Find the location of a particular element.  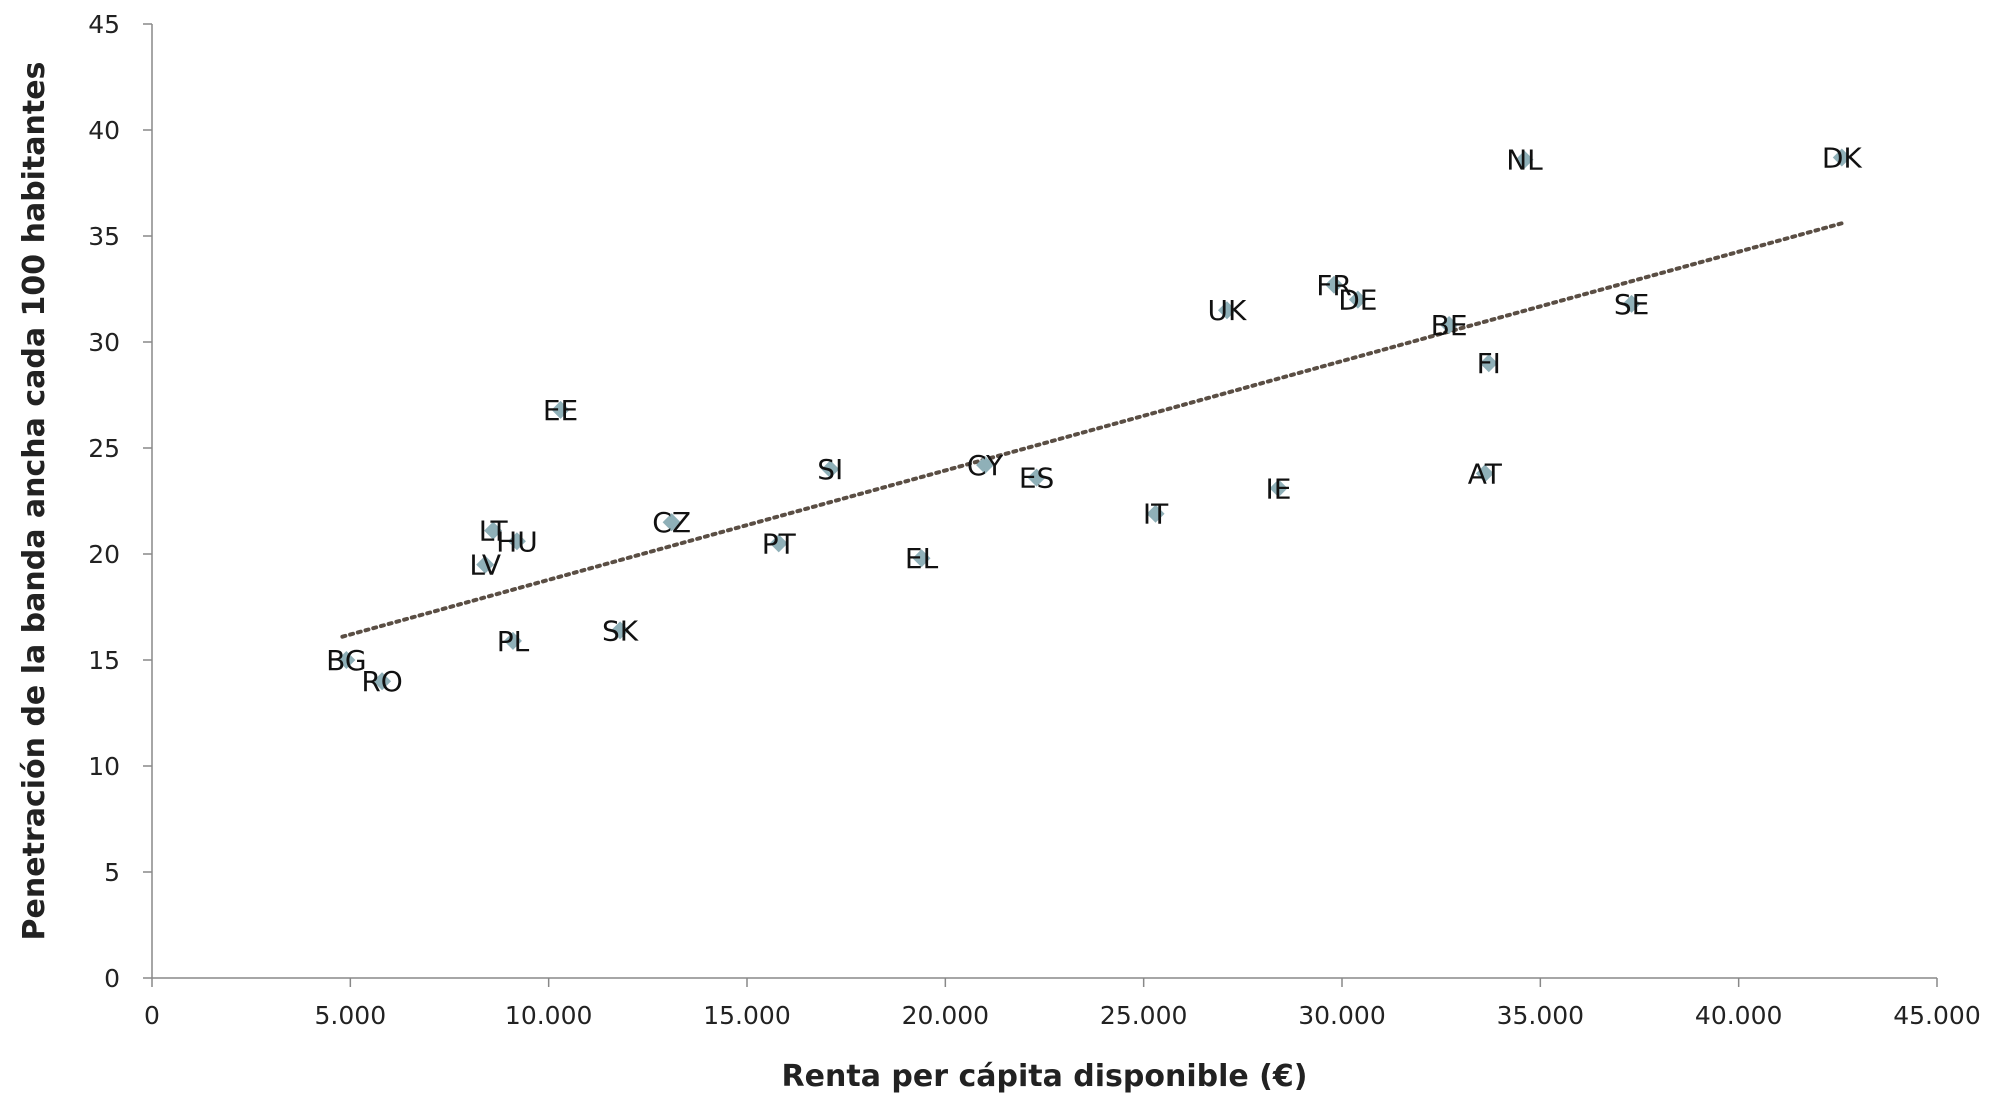

point-label-bg: BG is located at coordinates (346, 660).